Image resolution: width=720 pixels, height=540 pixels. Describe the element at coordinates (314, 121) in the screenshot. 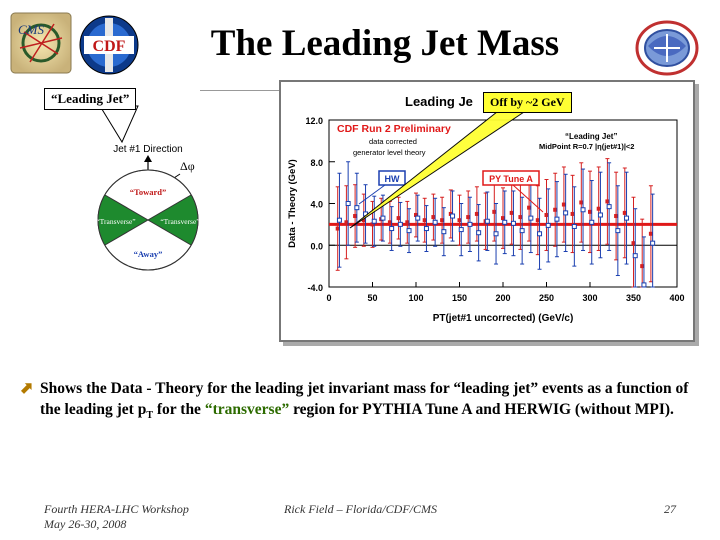

I see `y-tick-label: 12.0` at that location.